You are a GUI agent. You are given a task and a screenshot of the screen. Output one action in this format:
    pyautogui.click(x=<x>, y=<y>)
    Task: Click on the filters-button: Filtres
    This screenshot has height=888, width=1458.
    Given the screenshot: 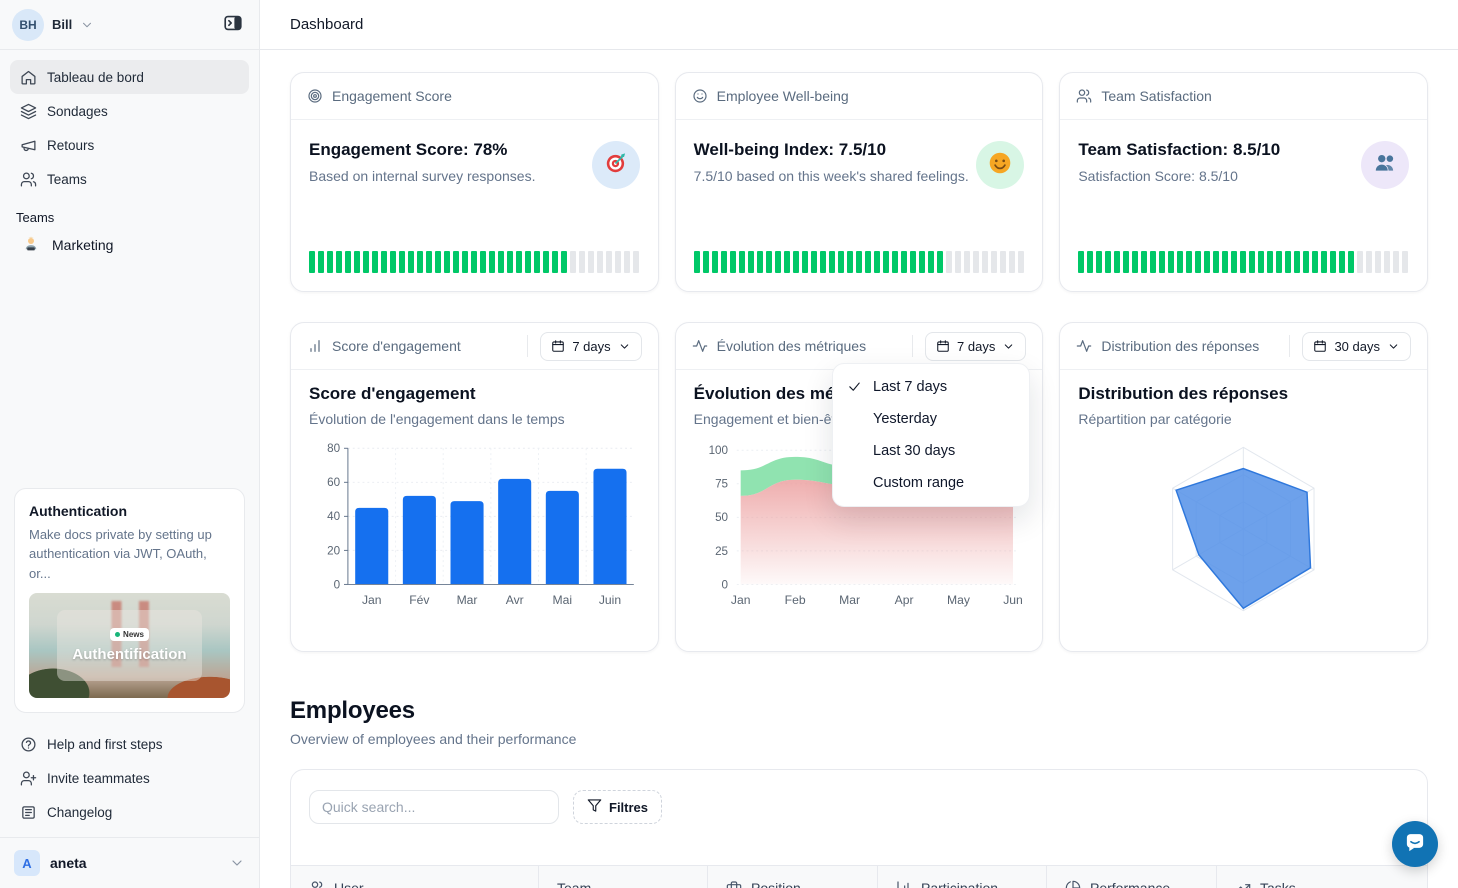 What is the action you would take?
    pyautogui.click(x=618, y=807)
    